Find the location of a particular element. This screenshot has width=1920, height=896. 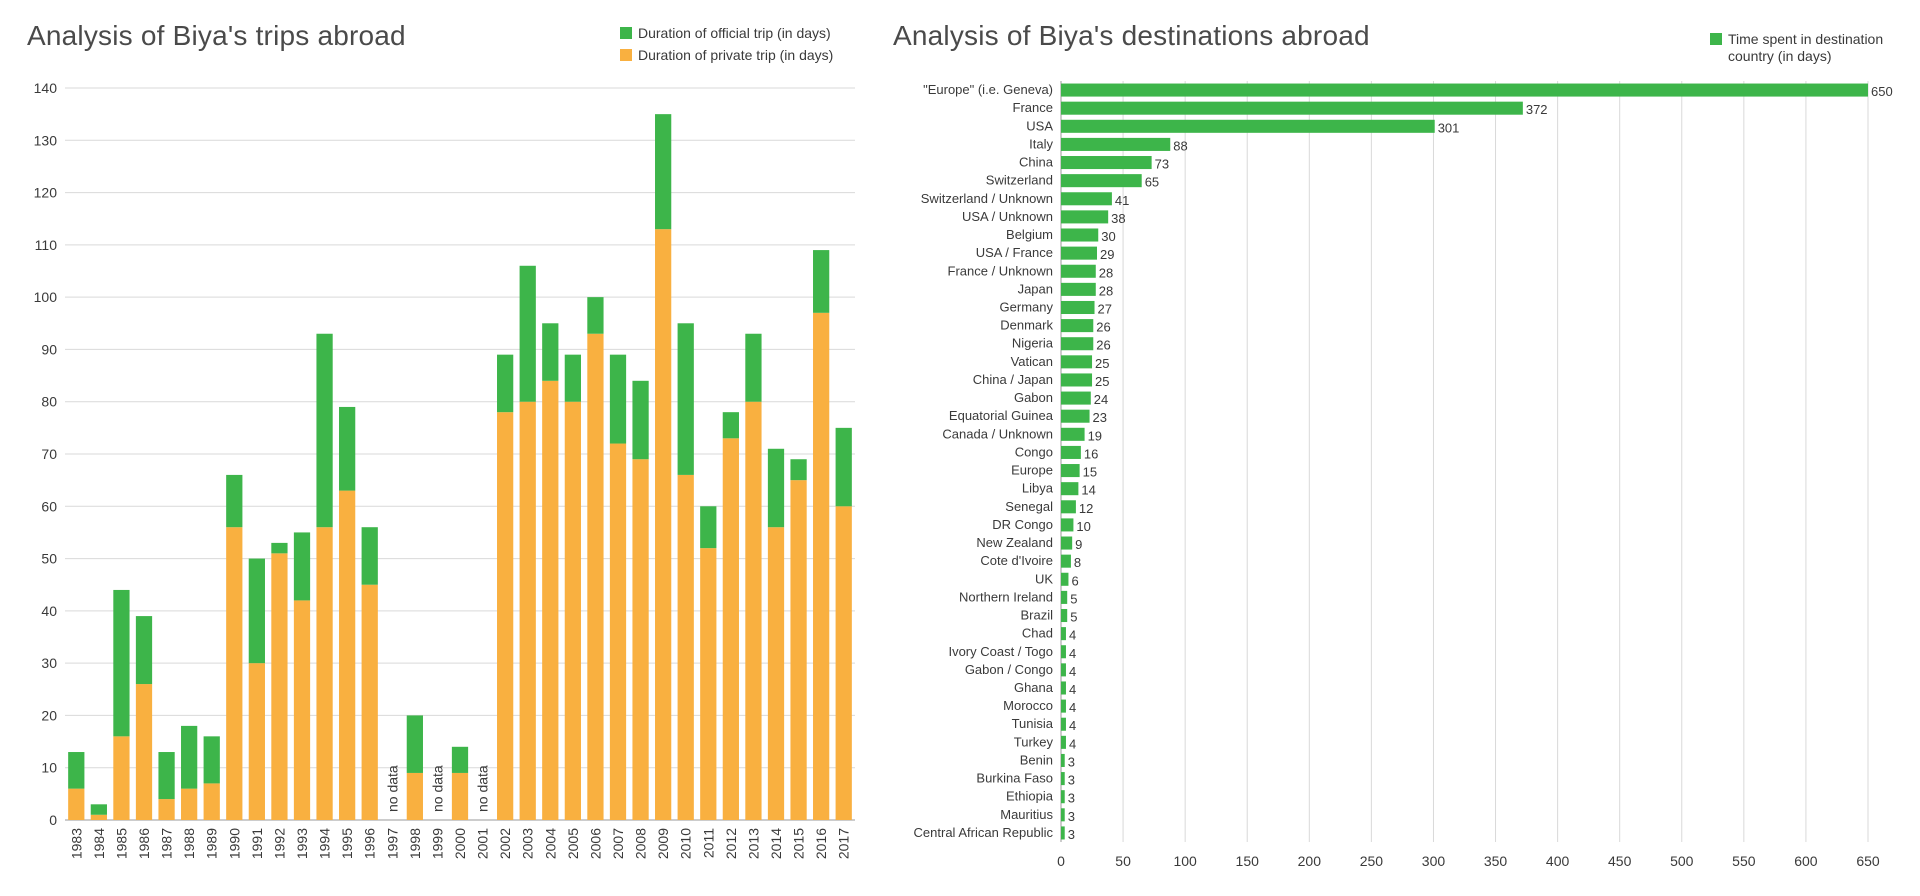

y-tick-label: 90 is located at coordinates (49, 349).